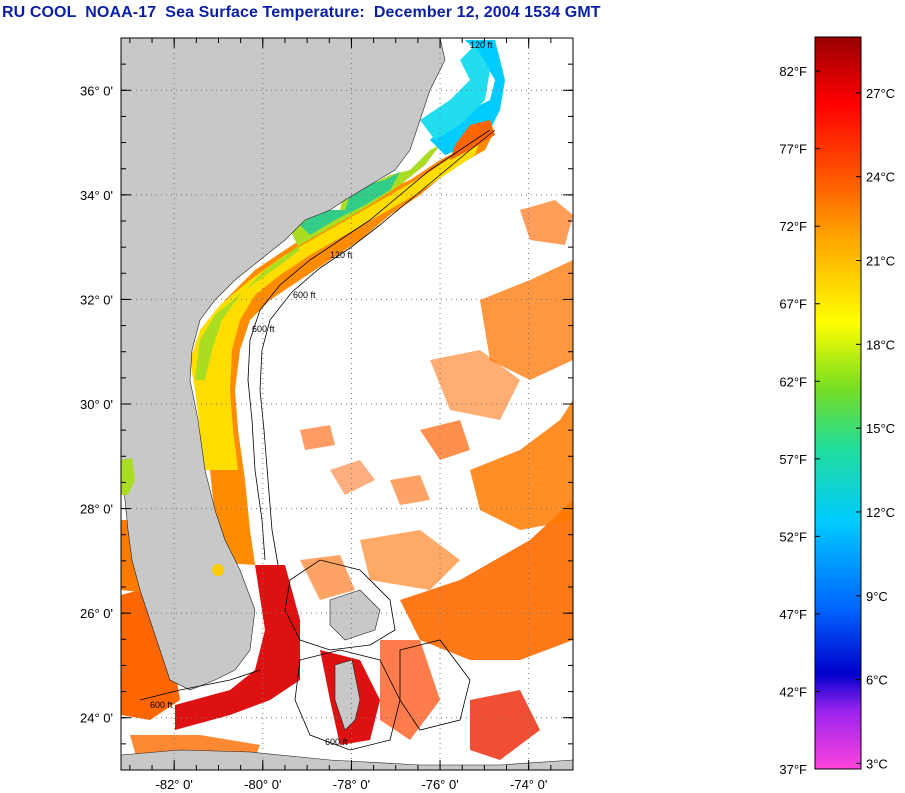  I want to click on celsius-label: 9°C, so click(877, 596).